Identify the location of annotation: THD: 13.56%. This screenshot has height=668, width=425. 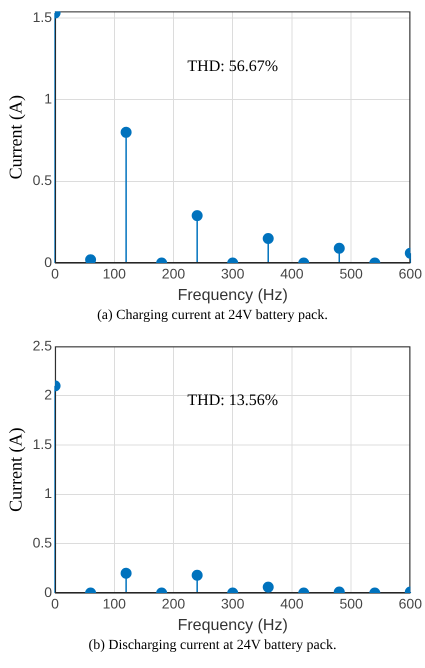
(232, 400).